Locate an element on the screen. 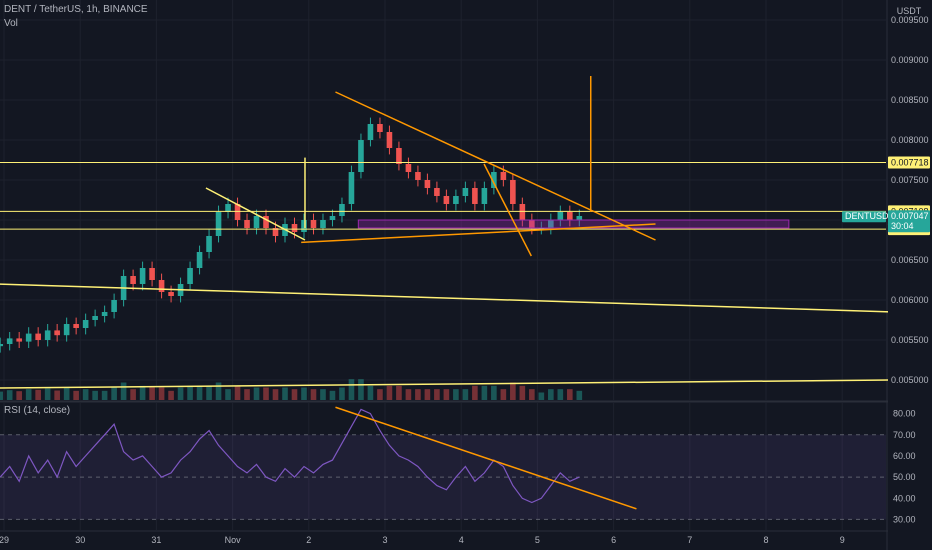  rsi-tick-label: 50.00 is located at coordinates (904, 477).